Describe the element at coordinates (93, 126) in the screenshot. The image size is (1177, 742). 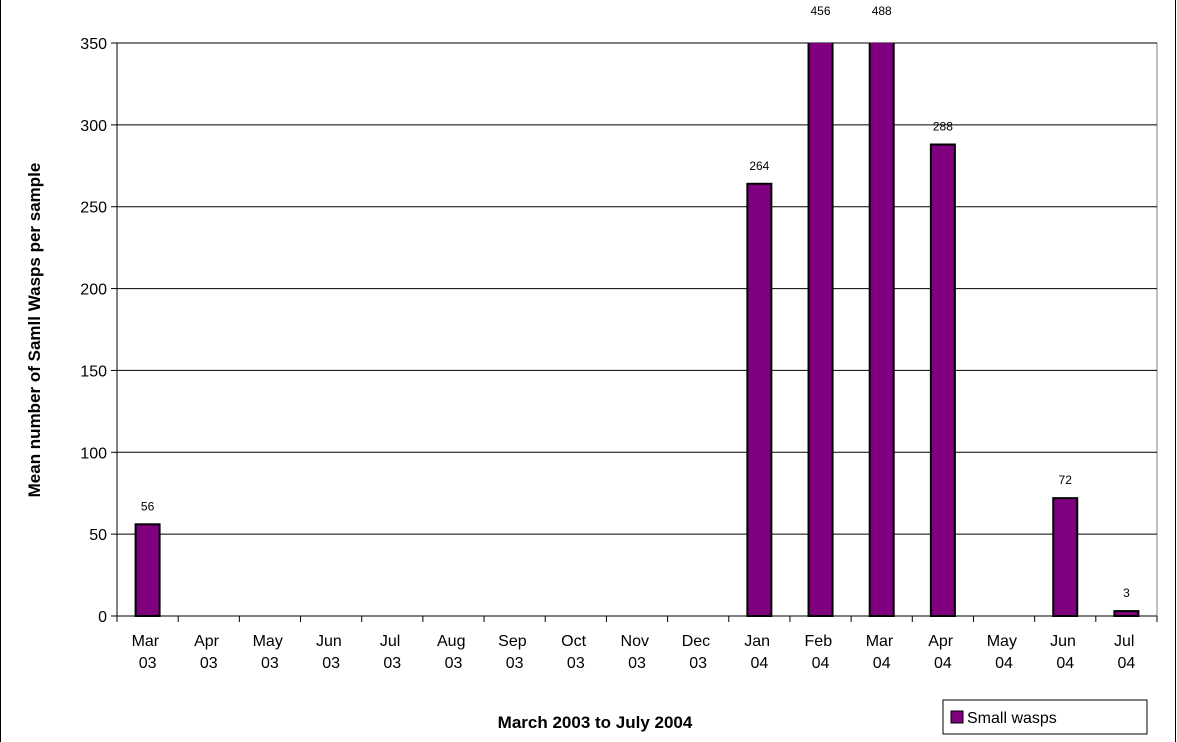
I see `y-tick-label: 300` at that location.